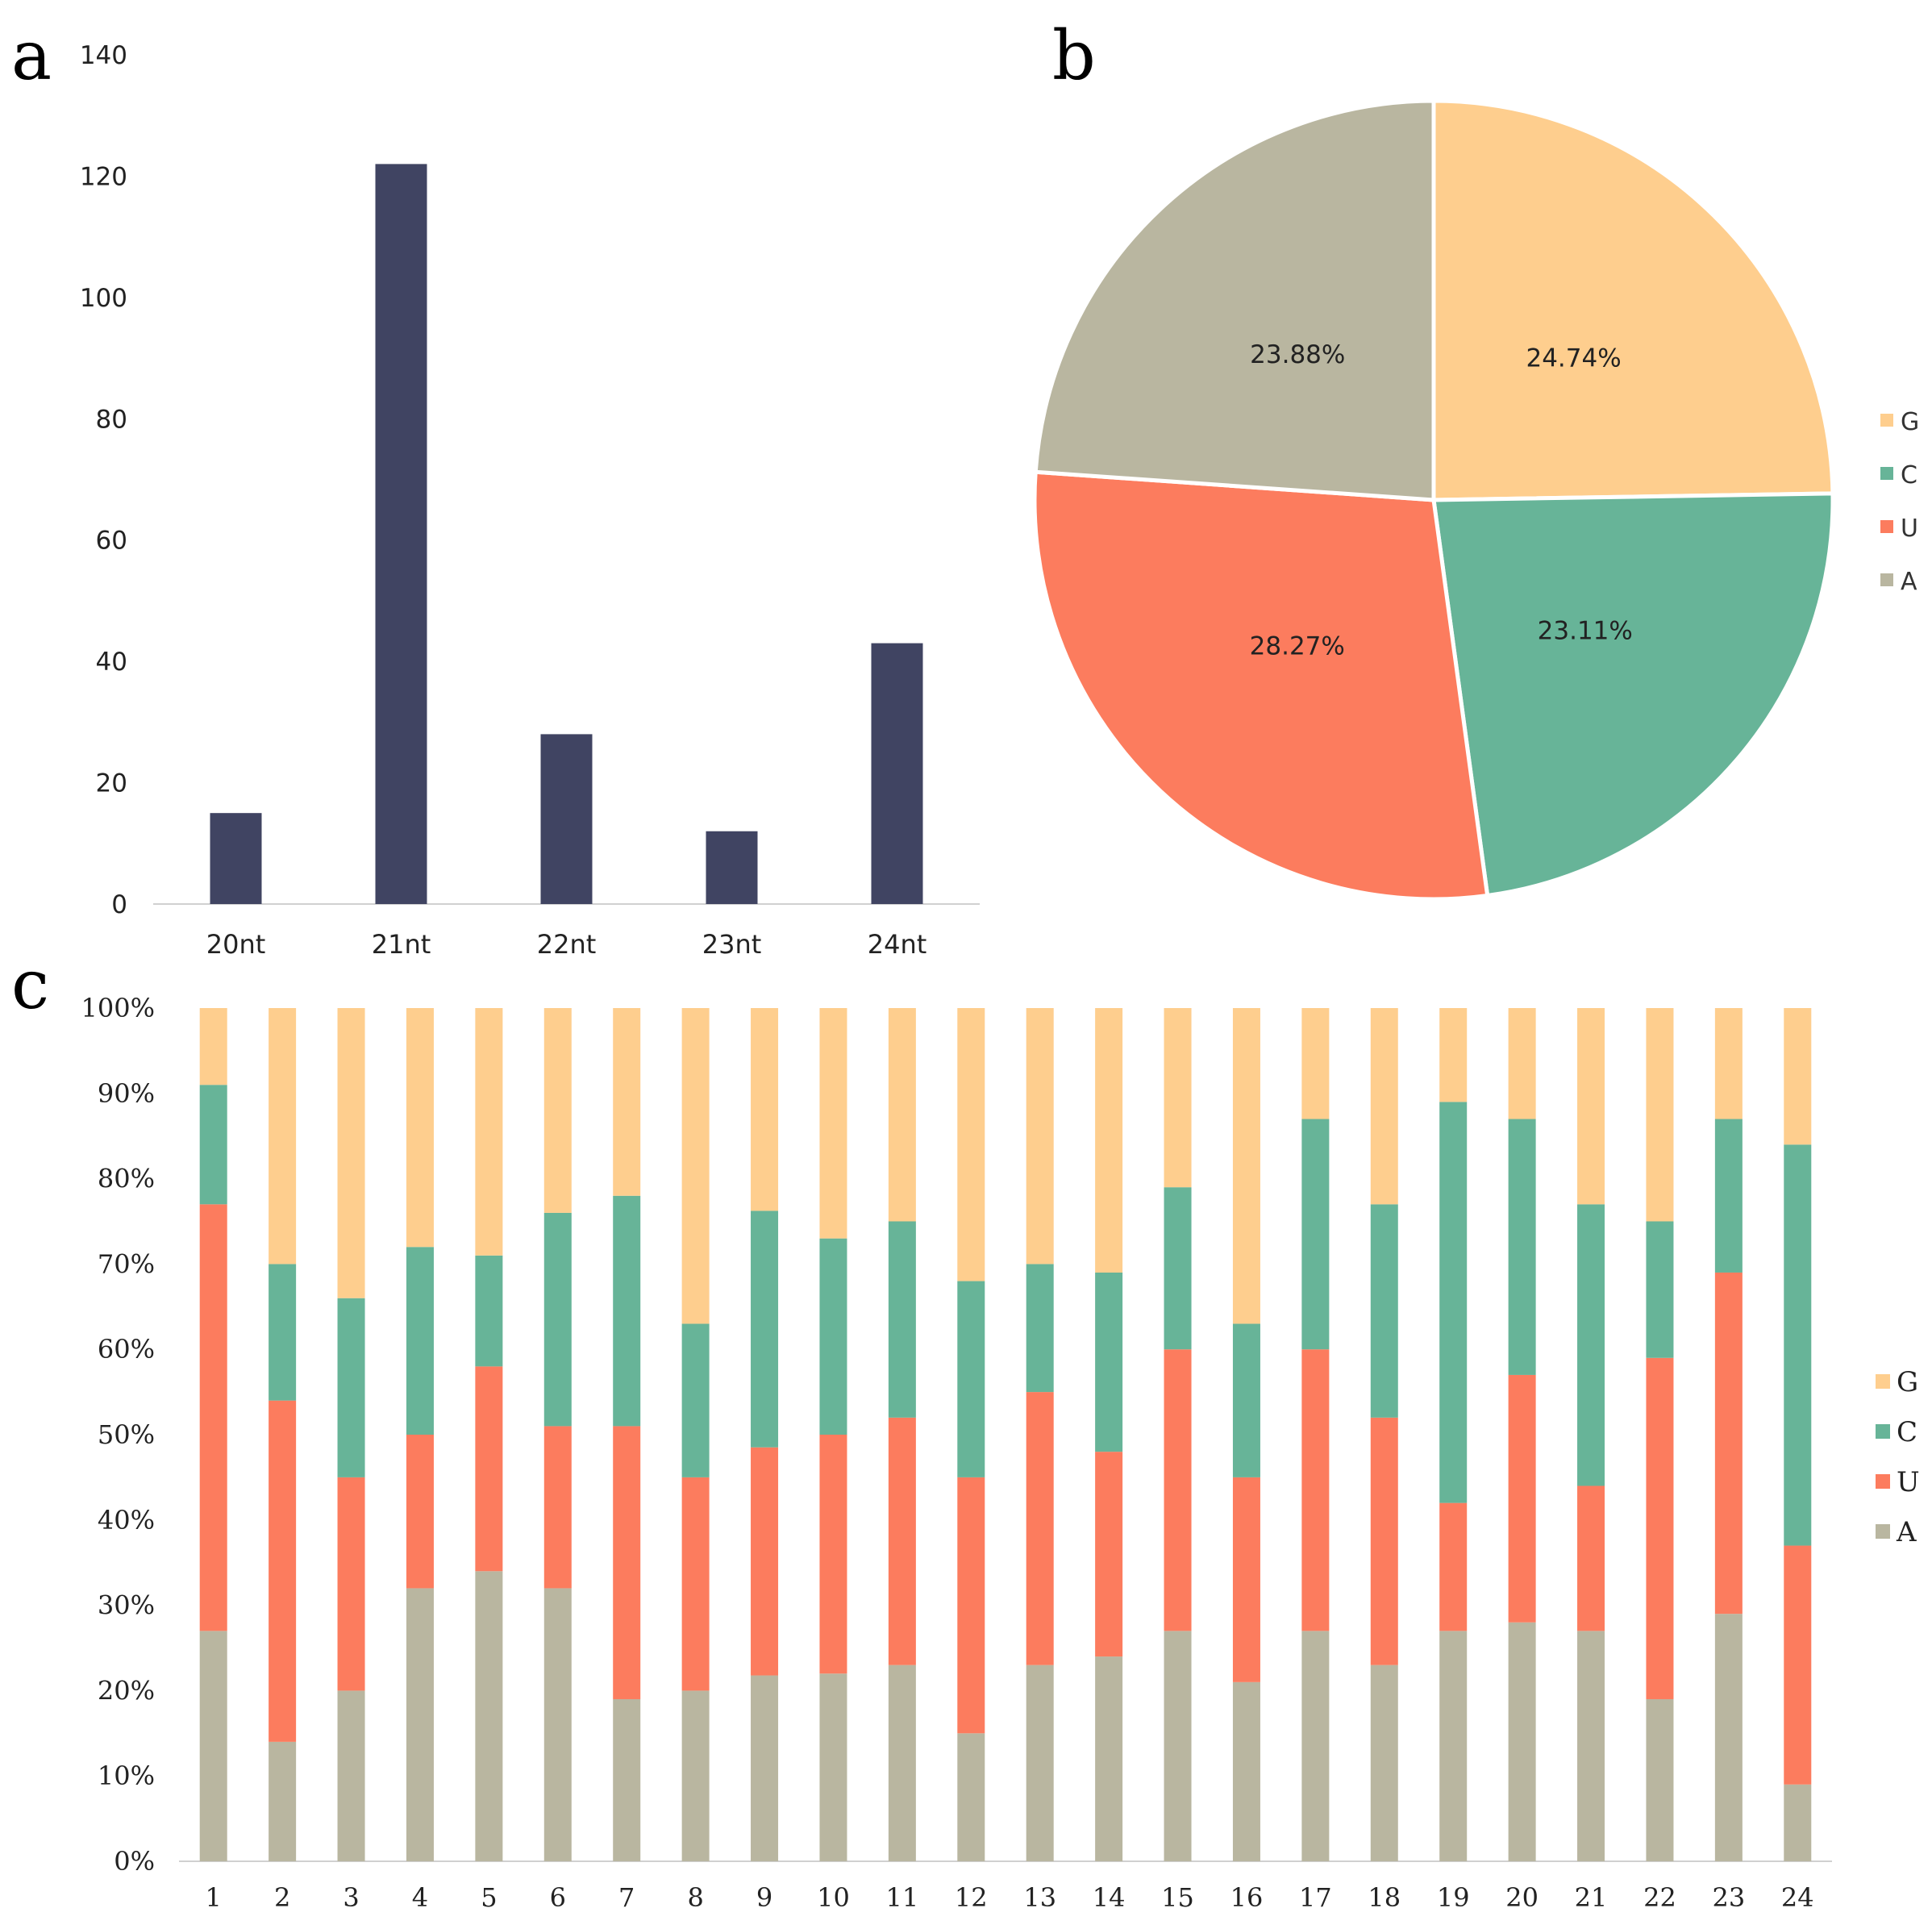 The image size is (1932, 1925). What do you see at coordinates (126, 1775) in the screenshot?
I see `y-tick-label: 10%` at bounding box center [126, 1775].